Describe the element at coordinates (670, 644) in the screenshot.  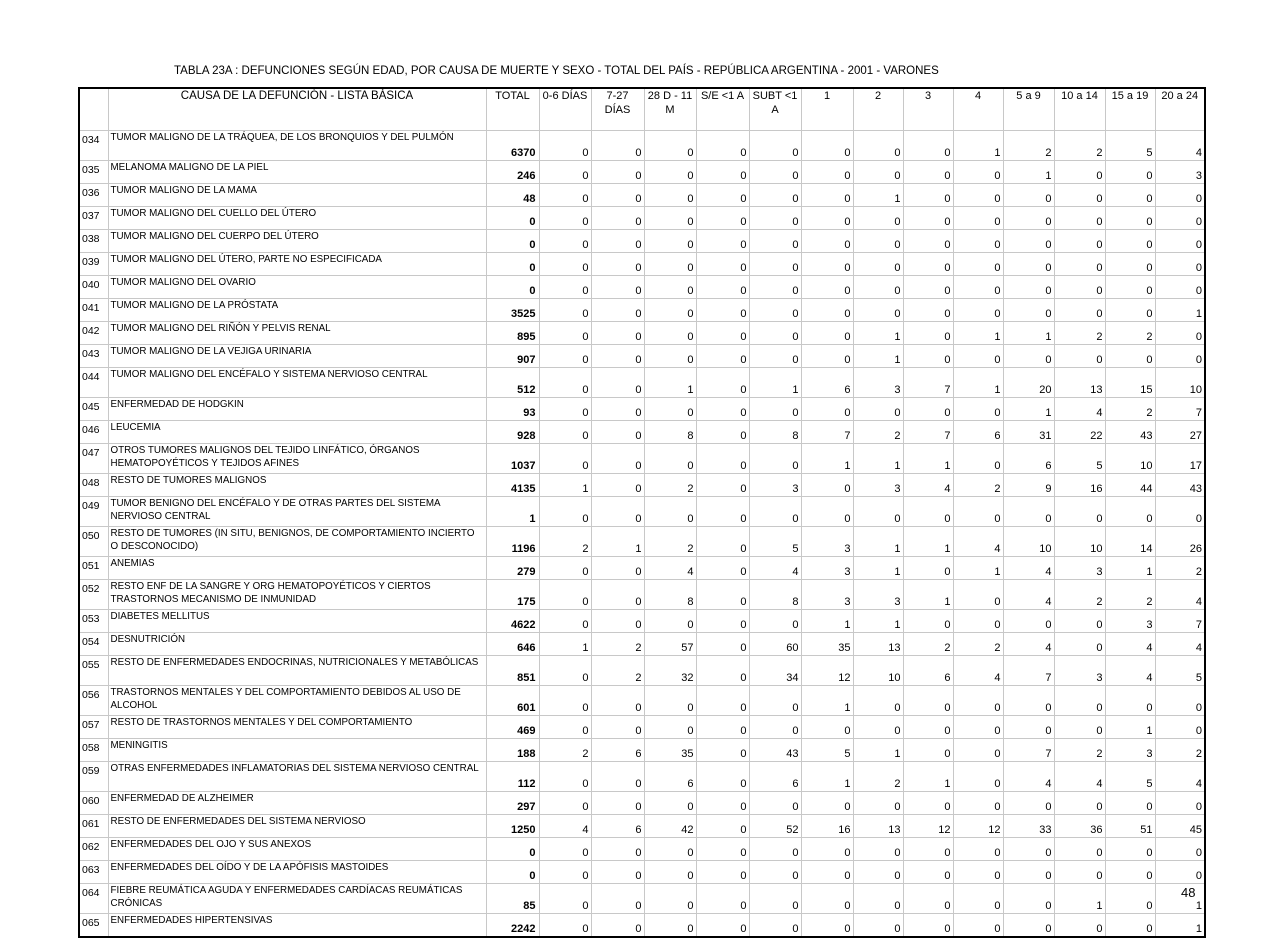
I see `value-cell: 57` at that location.